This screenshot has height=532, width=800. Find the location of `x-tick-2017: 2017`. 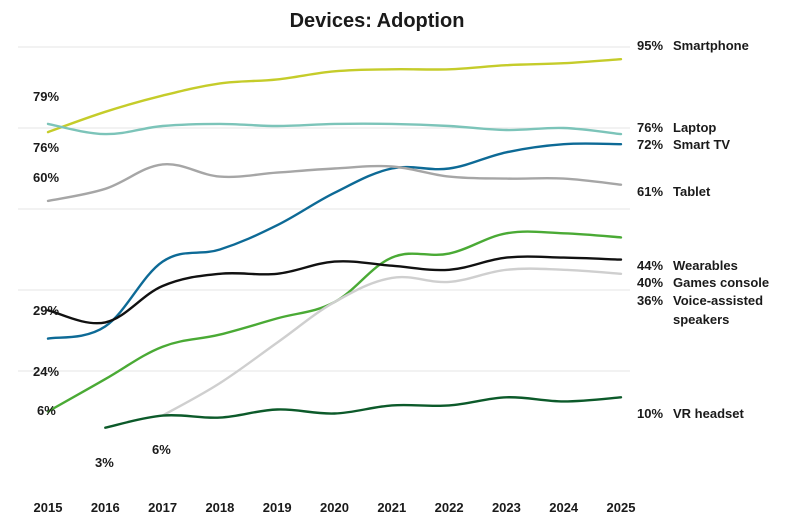

x-tick-2017: 2017 is located at coordinates (162, 507).